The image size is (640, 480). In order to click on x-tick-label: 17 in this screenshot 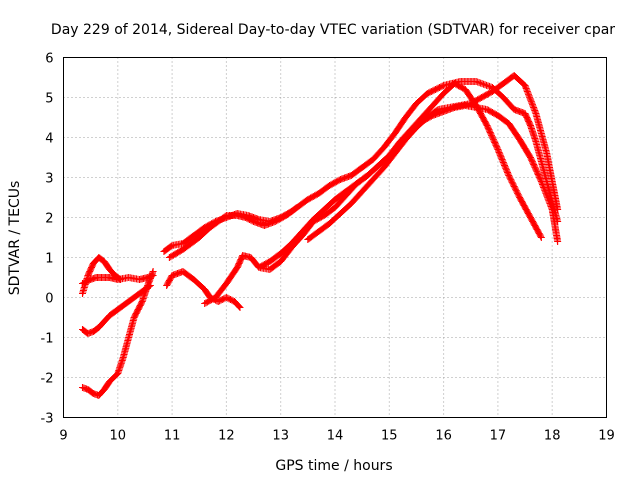, I will do `click(498, 436)`.